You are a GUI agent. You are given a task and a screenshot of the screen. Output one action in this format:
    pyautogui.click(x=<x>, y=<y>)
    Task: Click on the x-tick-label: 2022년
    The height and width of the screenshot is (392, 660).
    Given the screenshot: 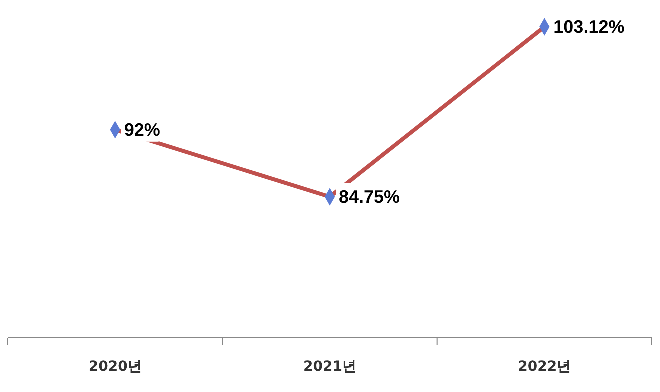 What is the action you would take?
    pyautogui.click(x=545, y=367)
    